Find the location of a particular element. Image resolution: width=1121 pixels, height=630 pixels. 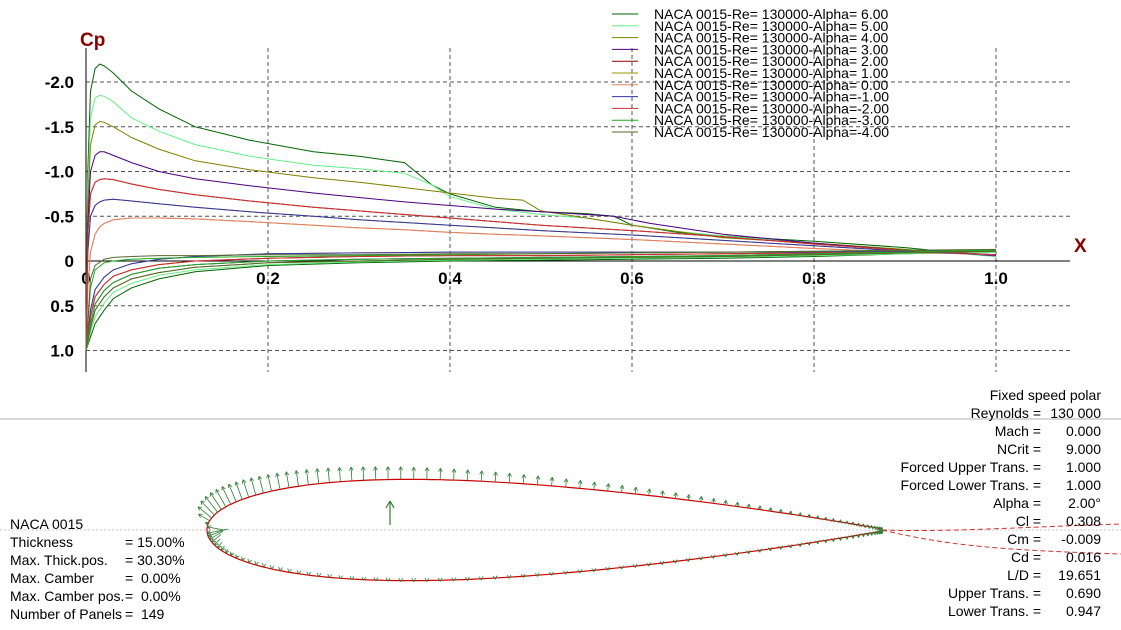

foil-info-value: = 30.30% is located at coordinates (155, 560).